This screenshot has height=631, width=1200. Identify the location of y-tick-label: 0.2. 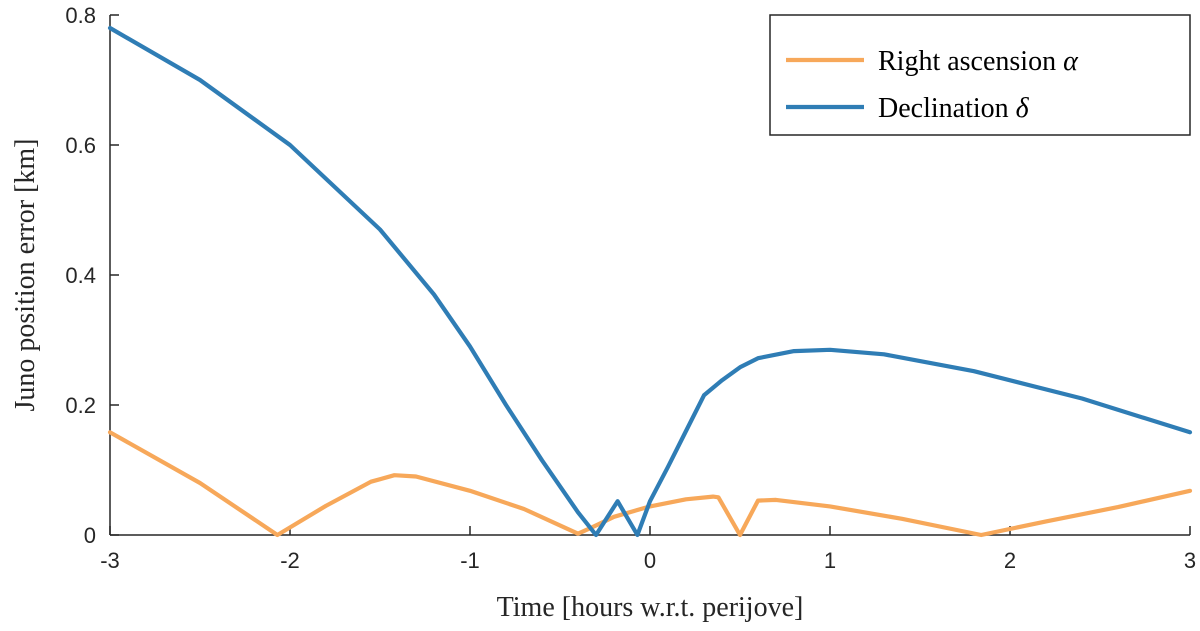
(80, 405).